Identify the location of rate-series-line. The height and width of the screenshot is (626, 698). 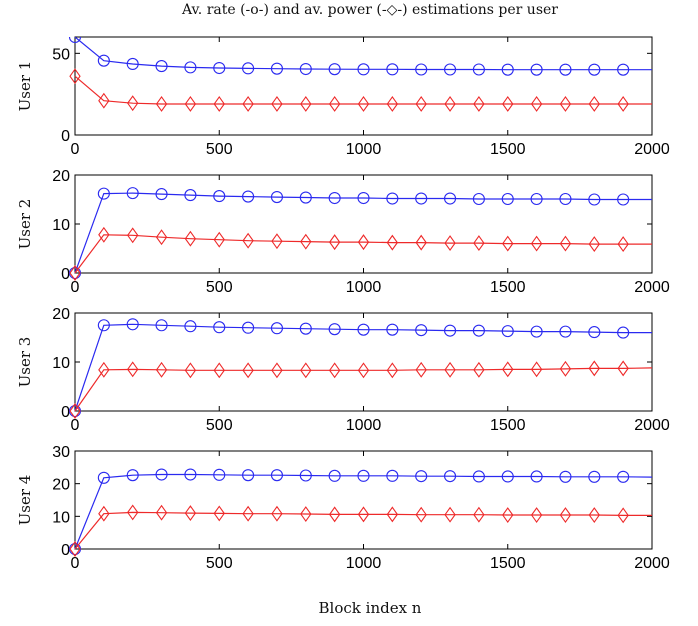
(363, 367).